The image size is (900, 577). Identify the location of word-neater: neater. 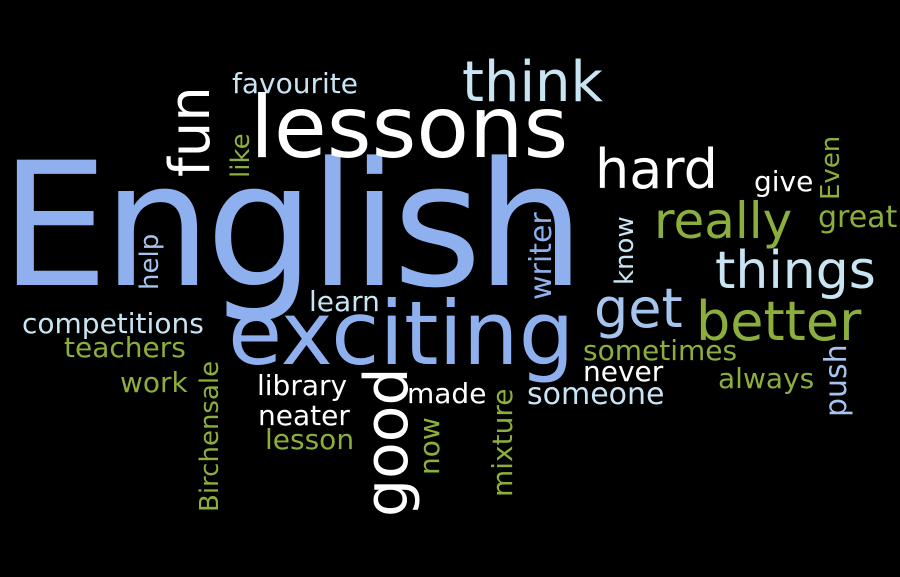
(304, 415).